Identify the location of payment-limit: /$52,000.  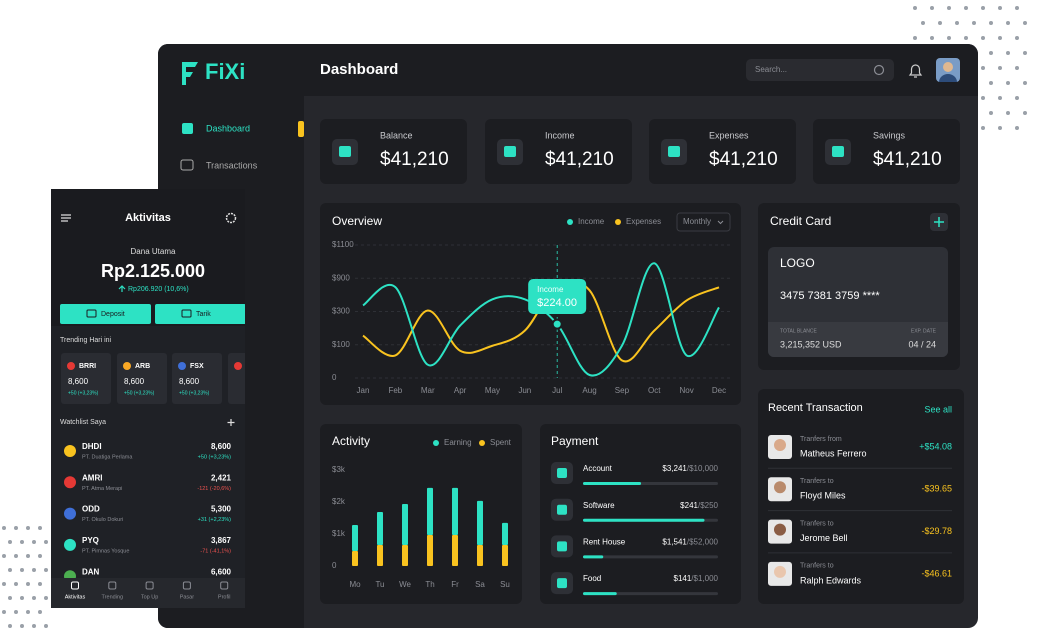
(703, 542).